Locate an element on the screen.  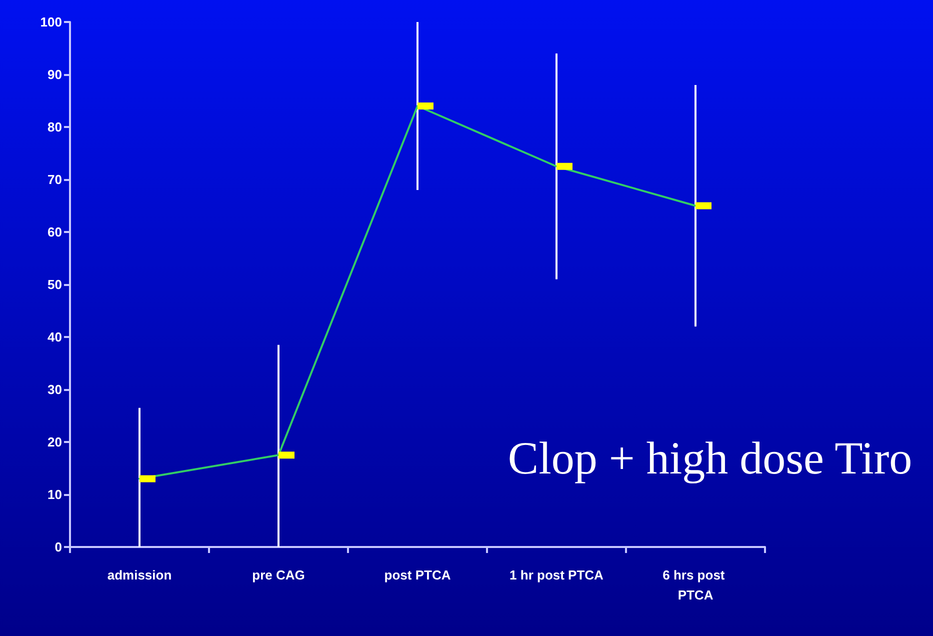
y-tick-label: 0 is located at coordinates (58, 547).